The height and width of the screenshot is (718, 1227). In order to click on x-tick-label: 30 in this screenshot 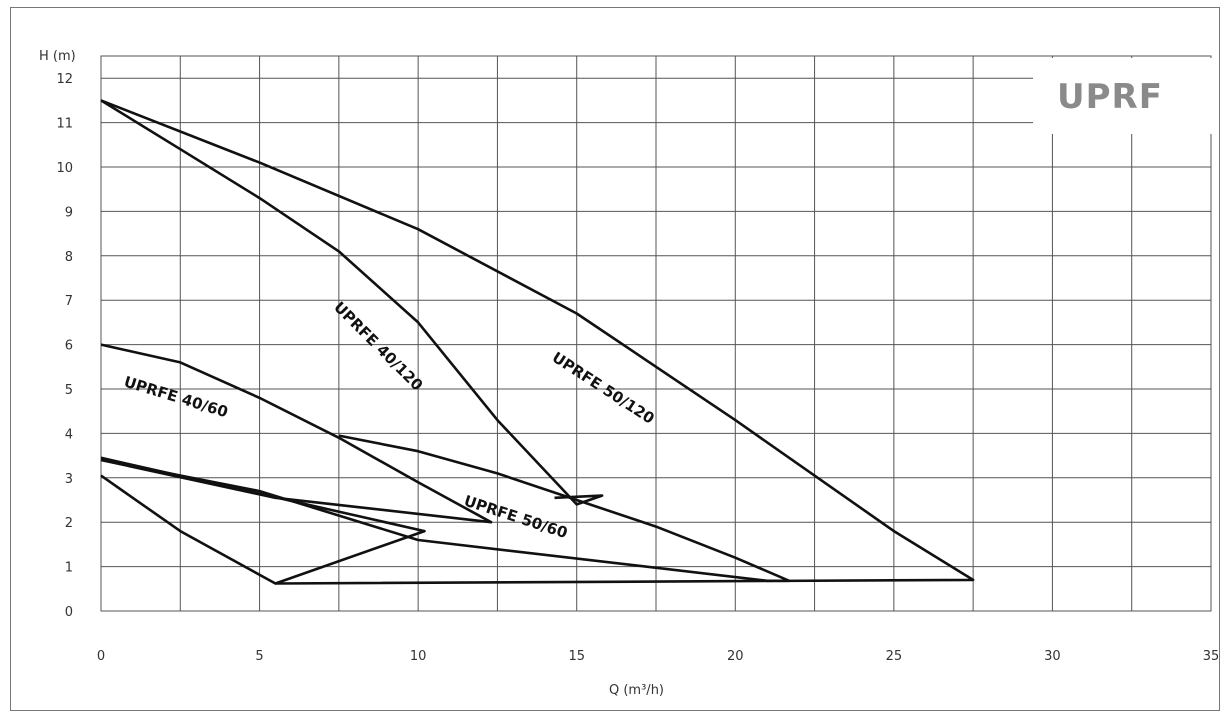, I will do `click(1052, 656)`.